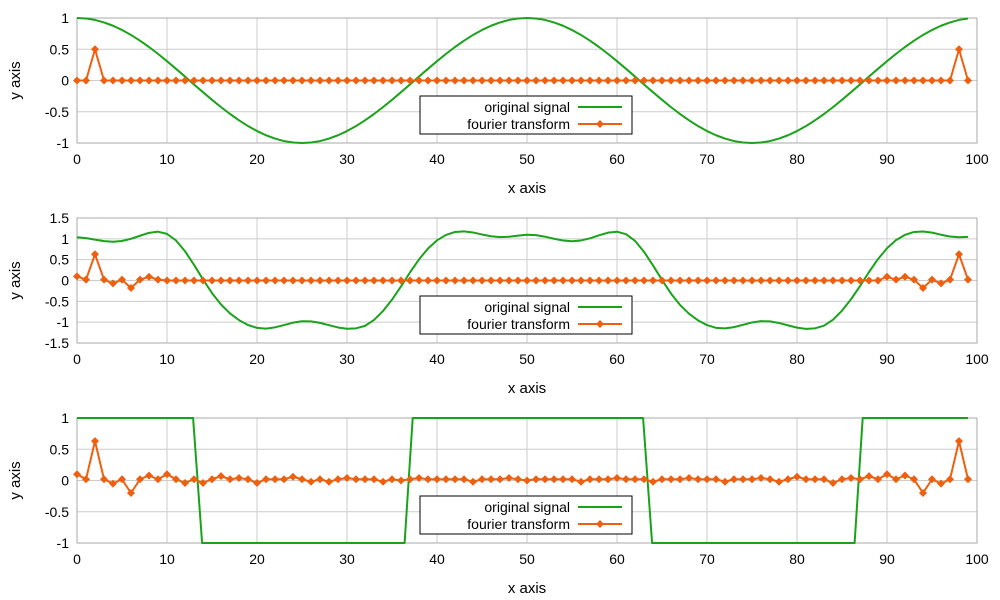  I want to click on x-tick-label: 90, so click(887, 159).